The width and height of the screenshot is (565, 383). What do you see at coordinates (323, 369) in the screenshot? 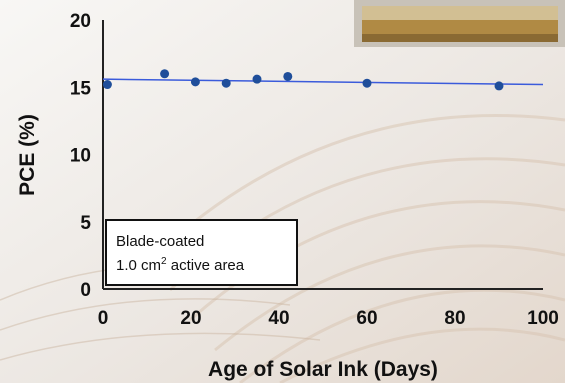
I see `x-axis-label: Age of Solar Ink (Days)` at bounding box center [323, 369].